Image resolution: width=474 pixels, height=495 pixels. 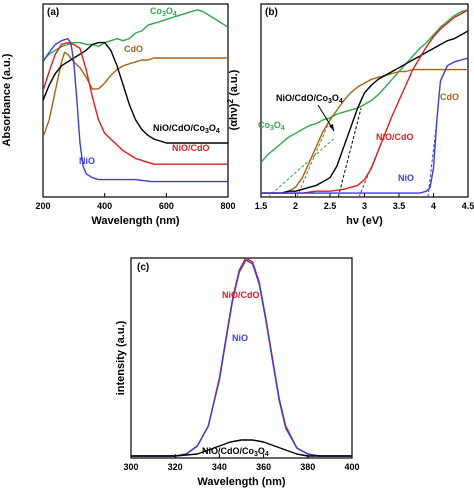 I want to click on x-tick-label: 1.5, so click(x=261, y=206).